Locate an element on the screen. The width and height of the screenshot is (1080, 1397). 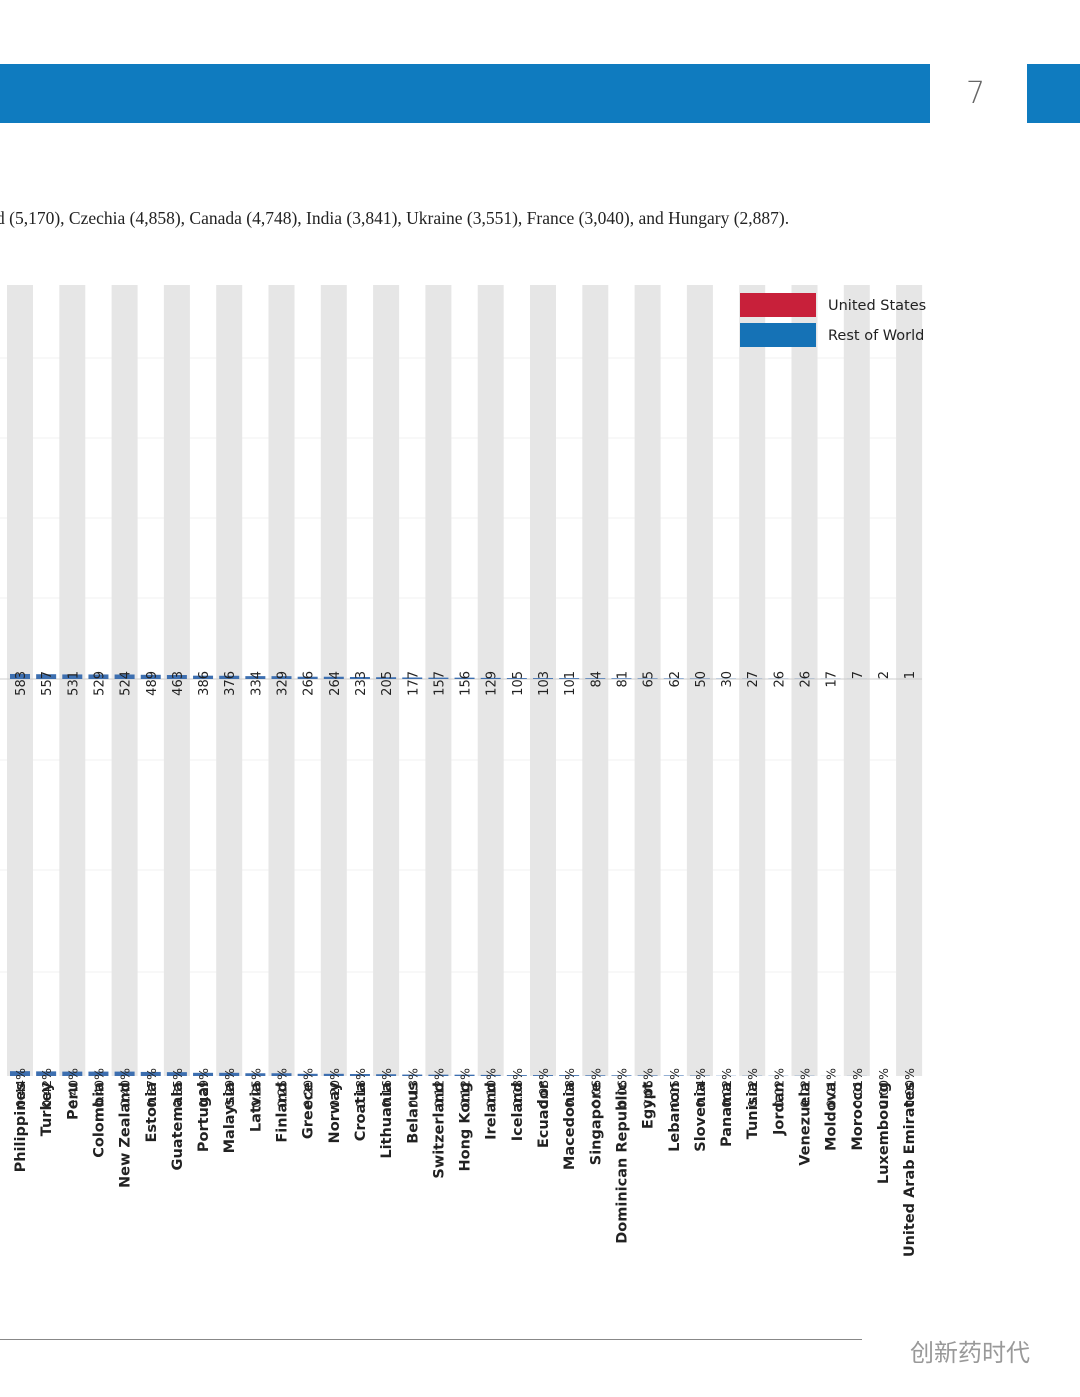
category-label: United Arab Emirates is located at coordinates (910, 1169).